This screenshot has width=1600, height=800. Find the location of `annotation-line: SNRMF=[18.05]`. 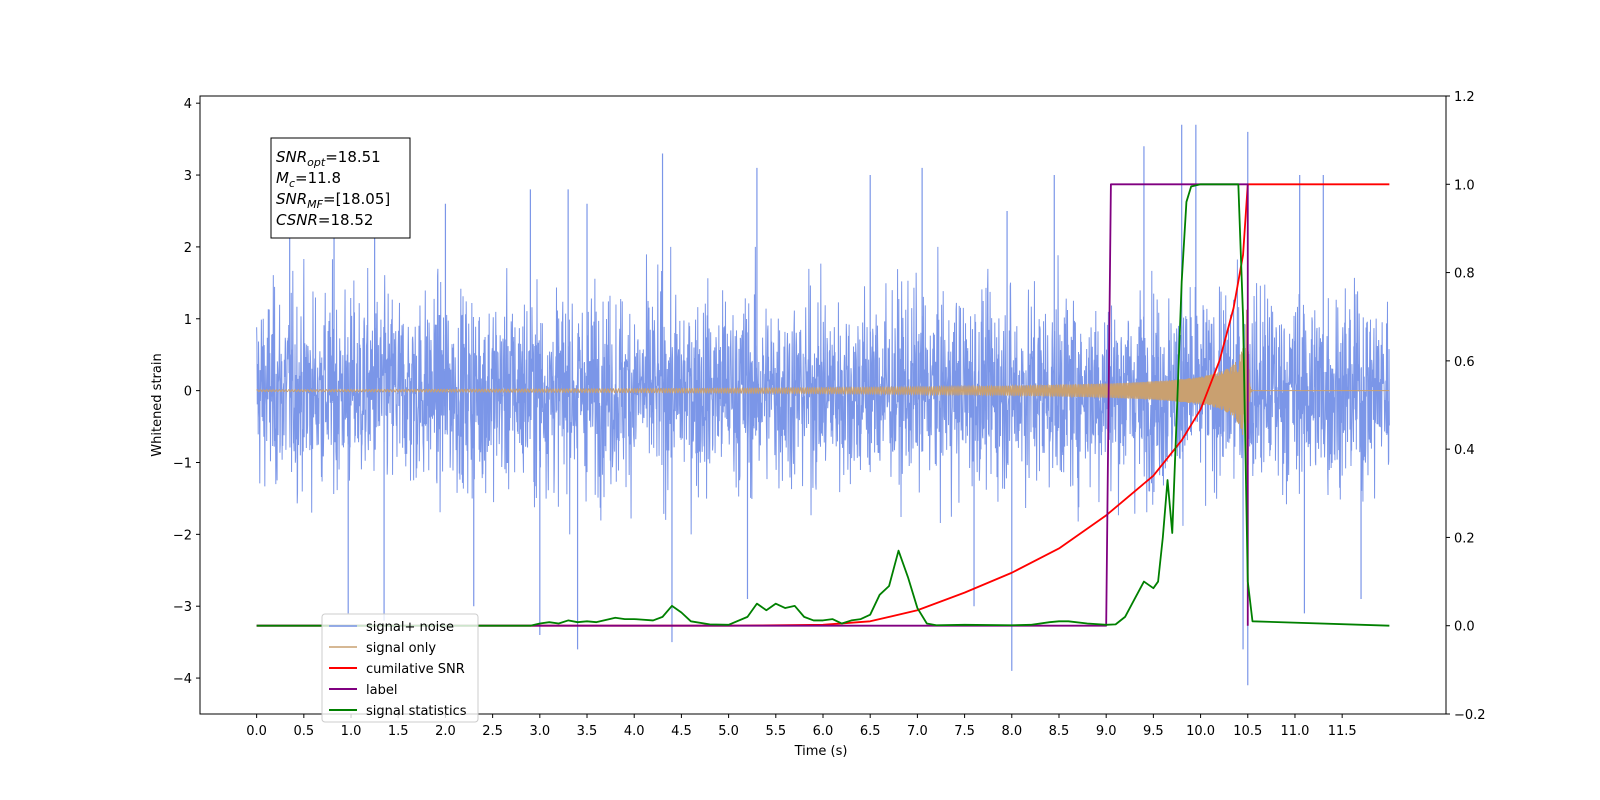

annotation-line: SNRMF=[18.05] is located at coordinates (333, 200).